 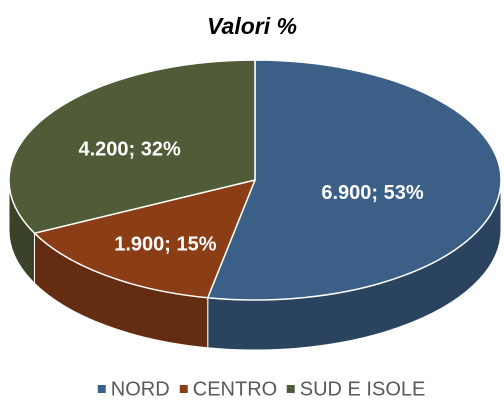 I want to click on legend-label: CENTRO, so click(x=235, y=389).